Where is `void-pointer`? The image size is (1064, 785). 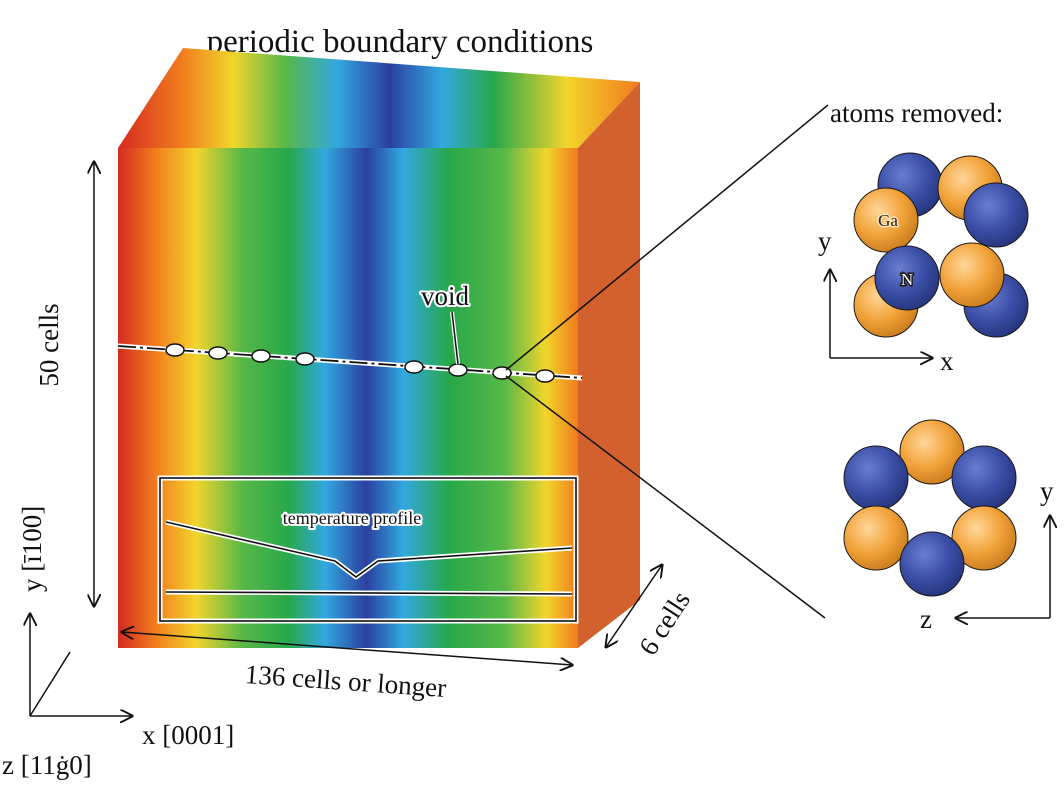
void-pointer is located at coordinates (455, 338).